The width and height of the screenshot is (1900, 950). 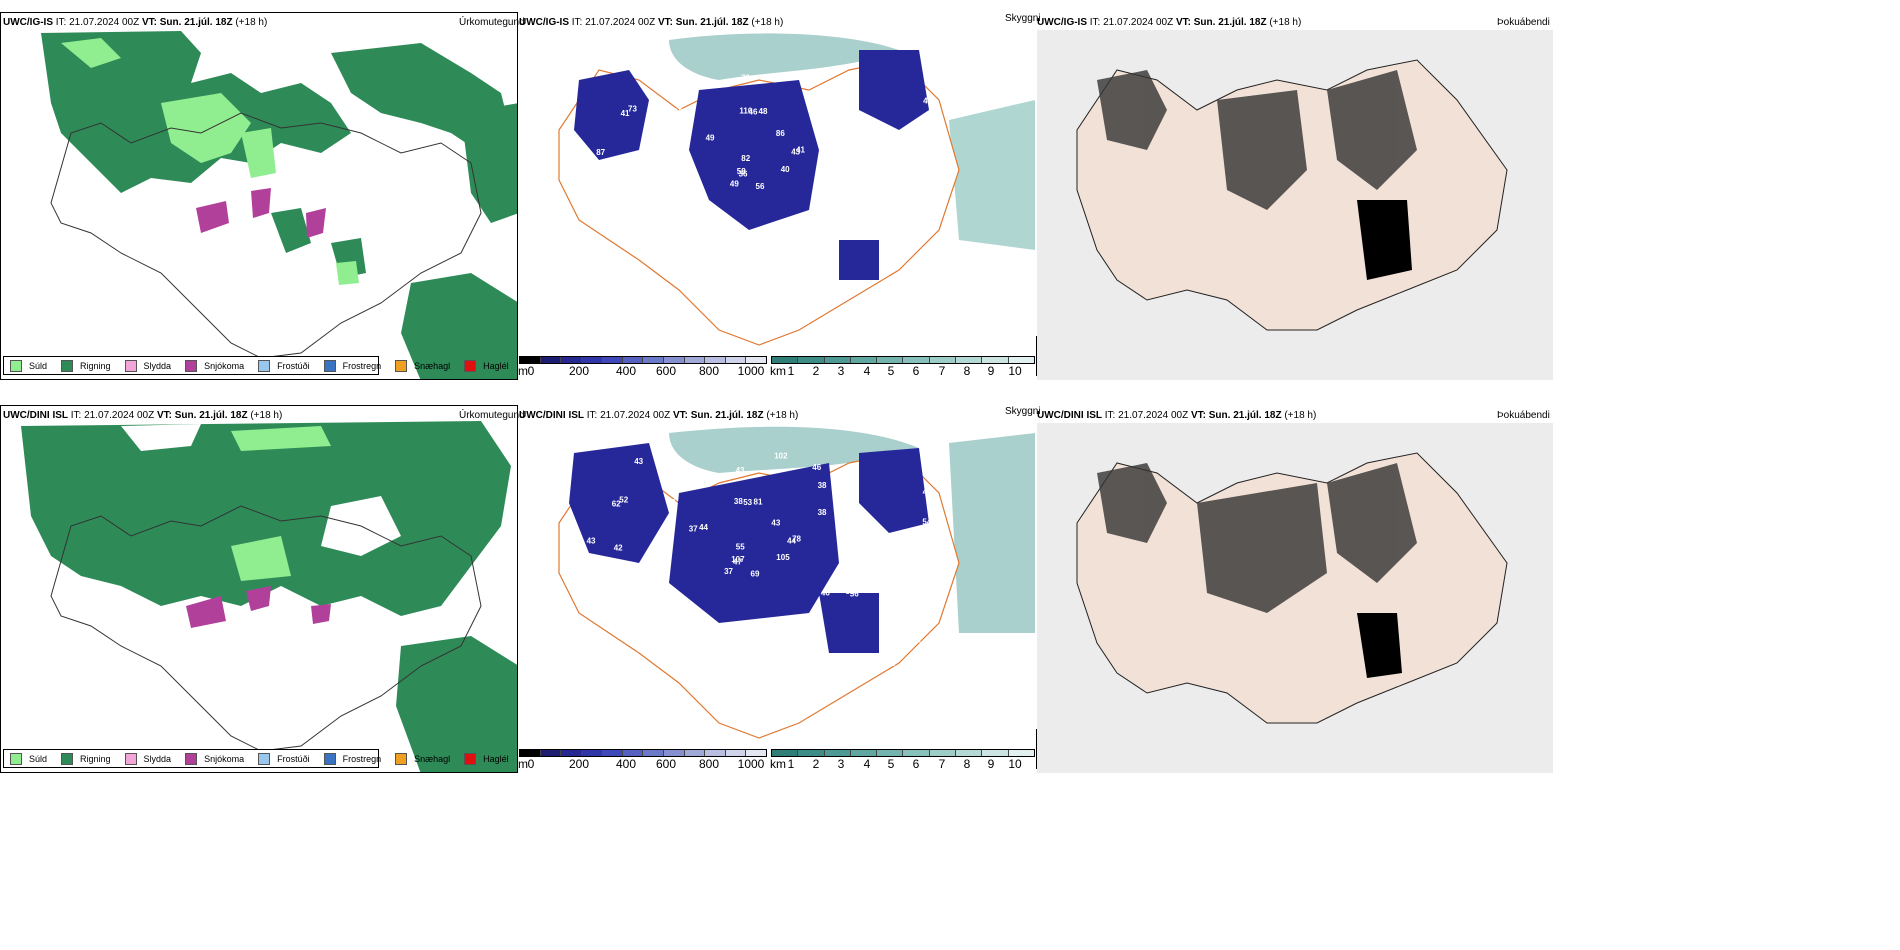 I want to click on visibility-tick: 3, so click(x=841, y=371).